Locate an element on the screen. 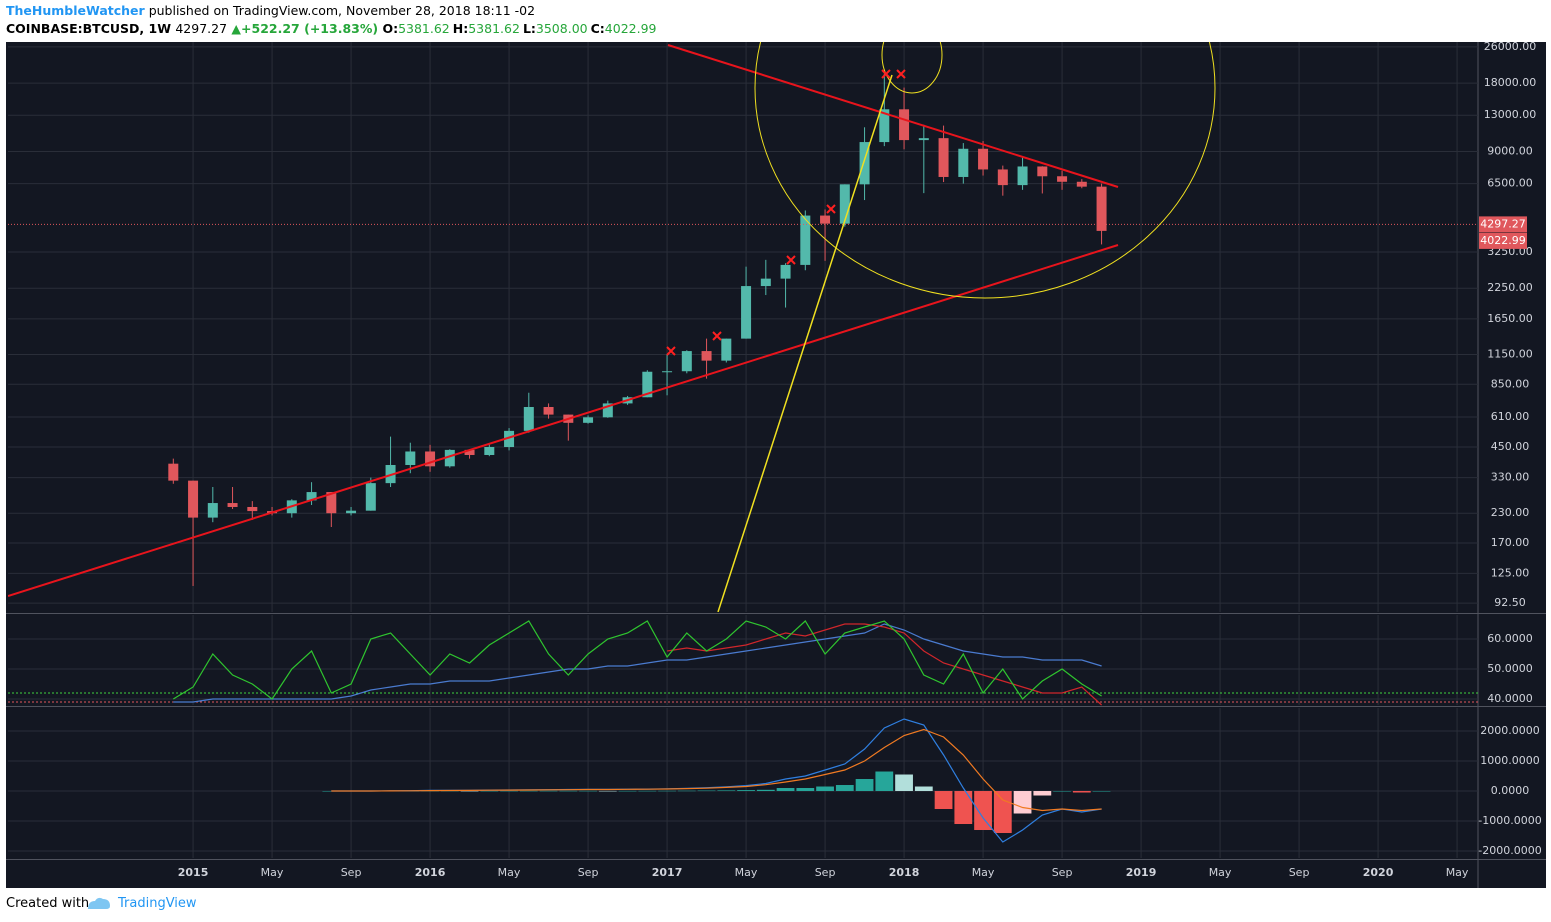  price: 4297.27 is located at coordinates (201, 28).